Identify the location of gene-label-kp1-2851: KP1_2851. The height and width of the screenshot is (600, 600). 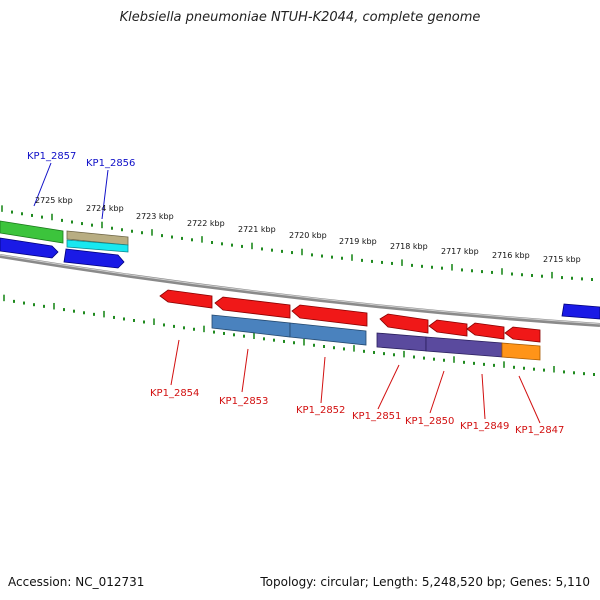
(376, 416).